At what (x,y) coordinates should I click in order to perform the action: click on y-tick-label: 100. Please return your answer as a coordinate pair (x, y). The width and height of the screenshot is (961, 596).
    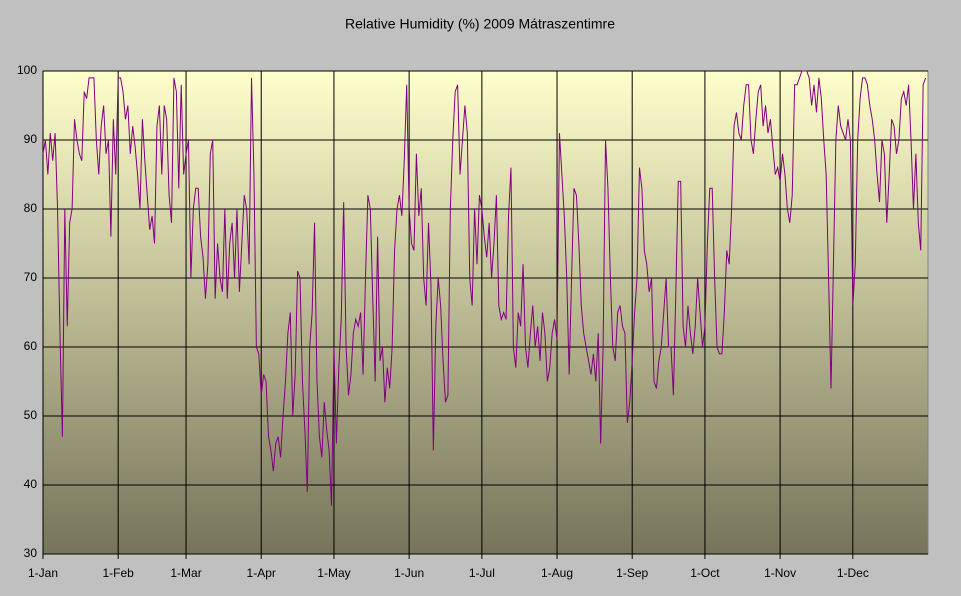
    Looking at the image, I should click on (27, 70).